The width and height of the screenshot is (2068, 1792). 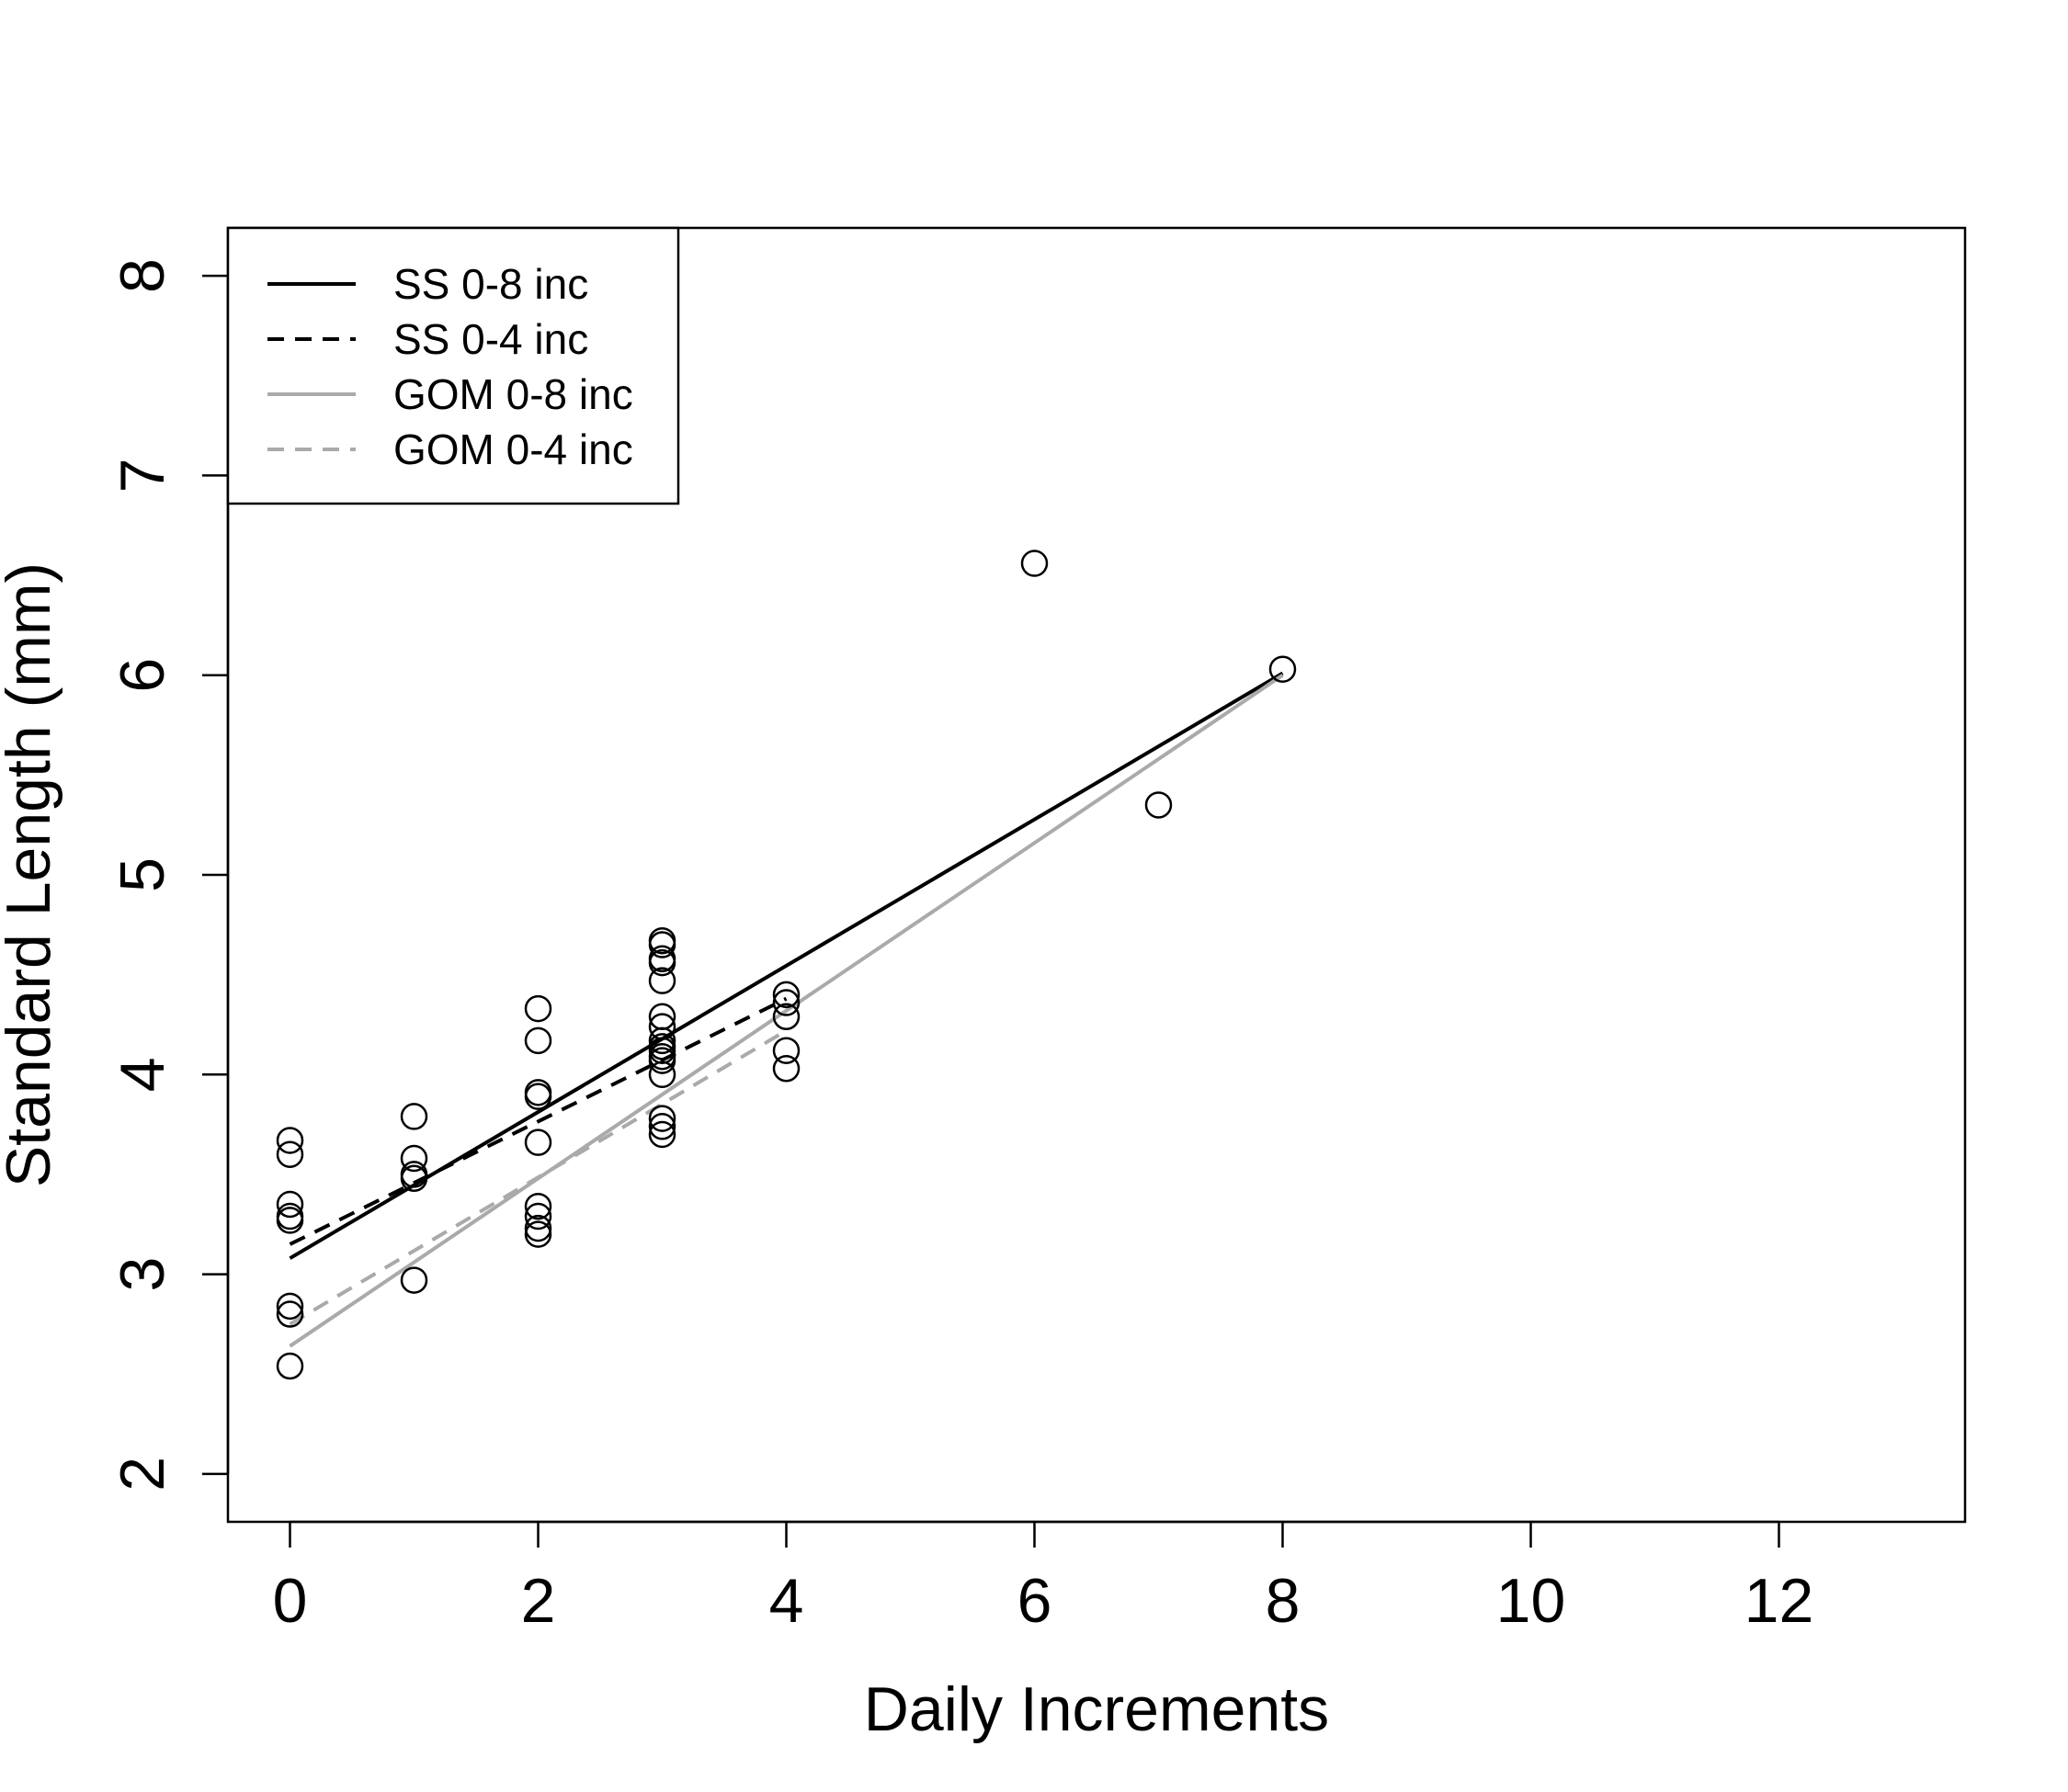 I want to click on x-tick-label: 4, so click(x=786, y=1601).